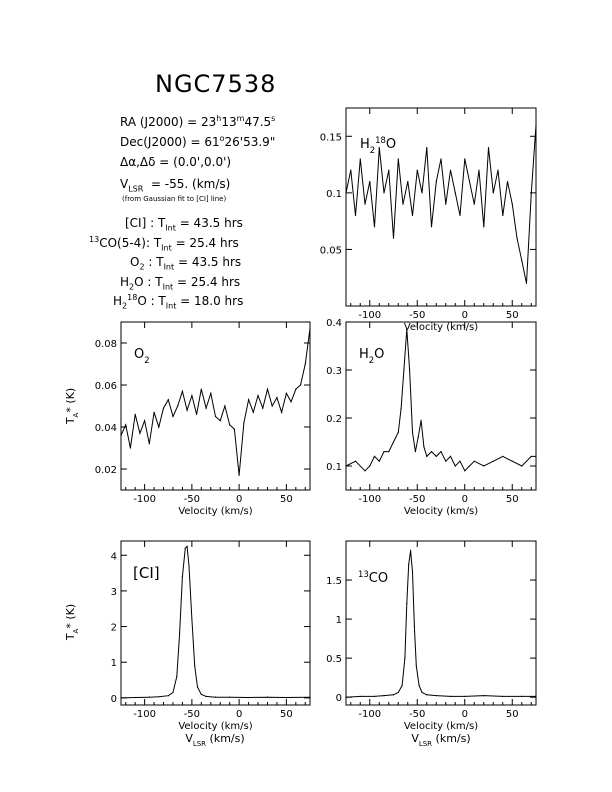 The image size is (612, 792). I want to click on y-tick-label-h2o: 0.2, so click(334, 419).